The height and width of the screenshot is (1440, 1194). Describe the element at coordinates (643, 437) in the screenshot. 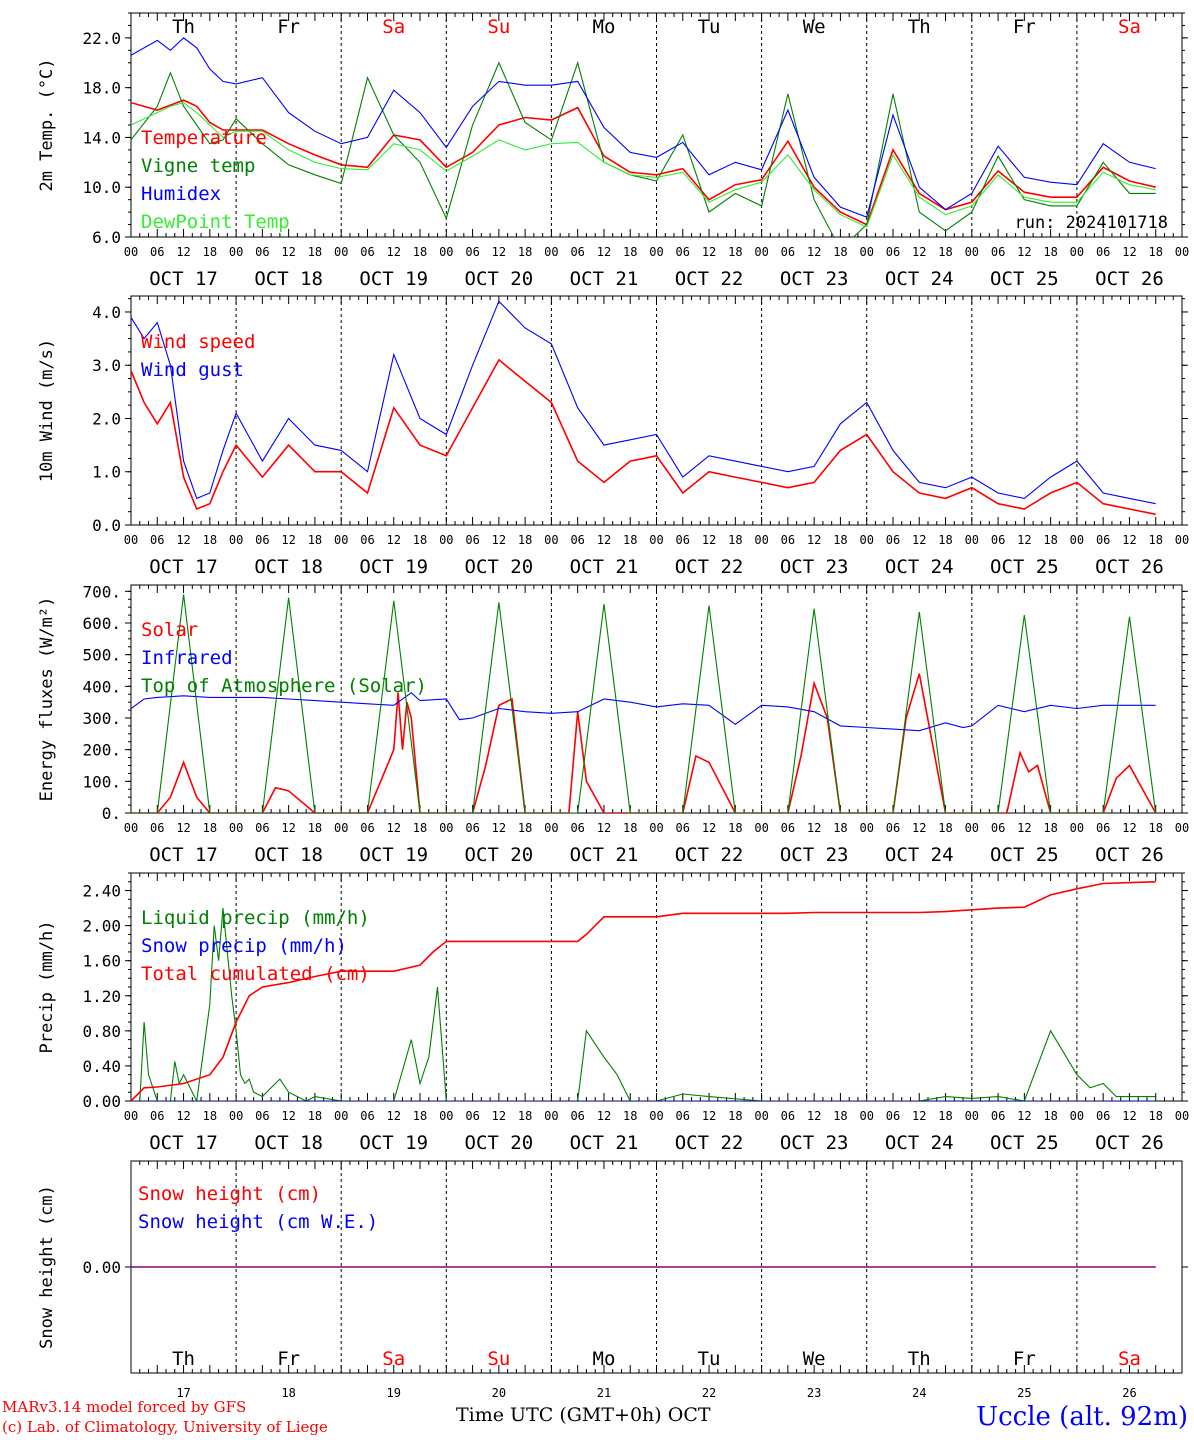

I see `series-line-wind-speed` at that location.